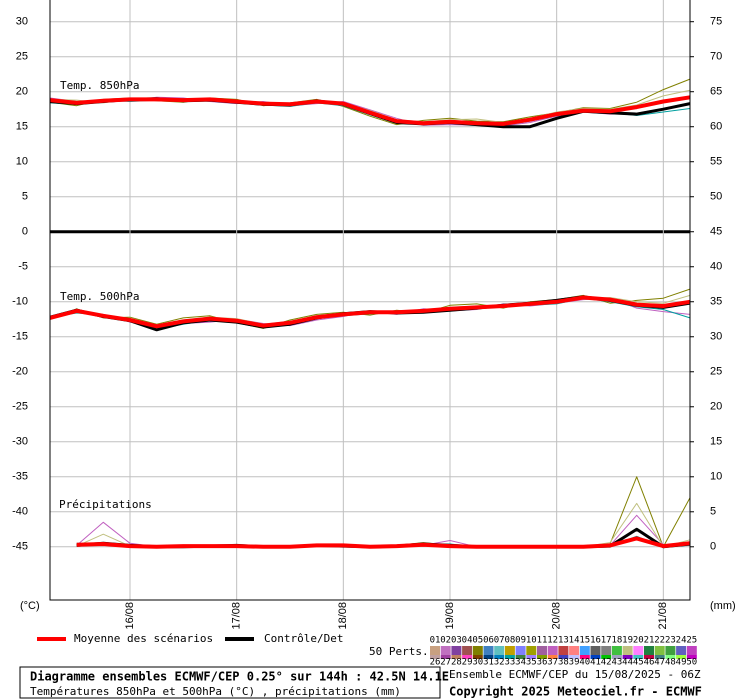 This screenshot has width=740, height=700. Describe the element at coordinates (542, 641) in the screenshot. I see `member-label: 11` at that location.